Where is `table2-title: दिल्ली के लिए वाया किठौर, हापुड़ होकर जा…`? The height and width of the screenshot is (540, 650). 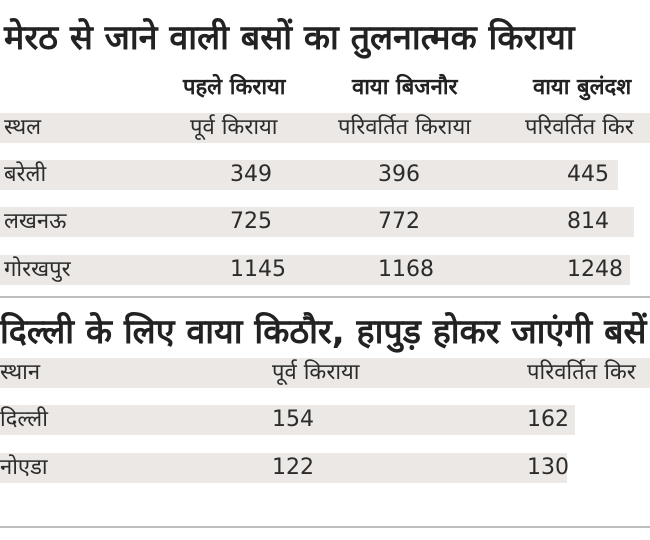 table2-title: दिल्ली के लिए वाया किठौर, हापुड़ होकर जा… is located at coordinates (323, 332).